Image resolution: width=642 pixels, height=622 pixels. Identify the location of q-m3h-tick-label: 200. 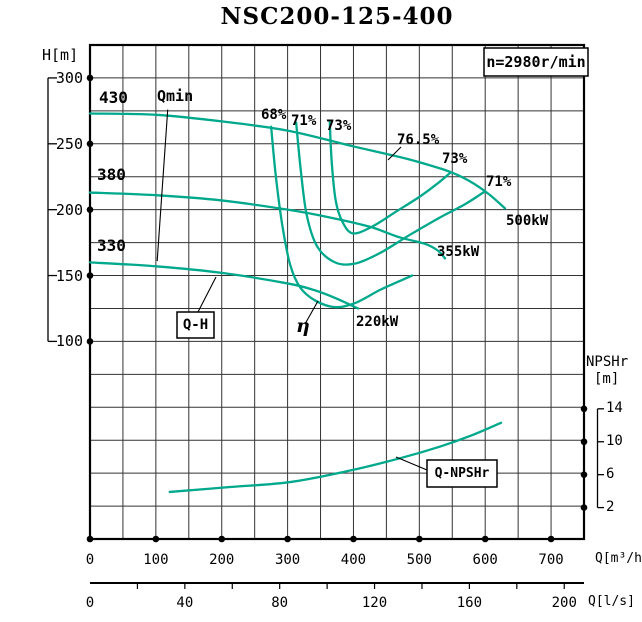
(222, 560).